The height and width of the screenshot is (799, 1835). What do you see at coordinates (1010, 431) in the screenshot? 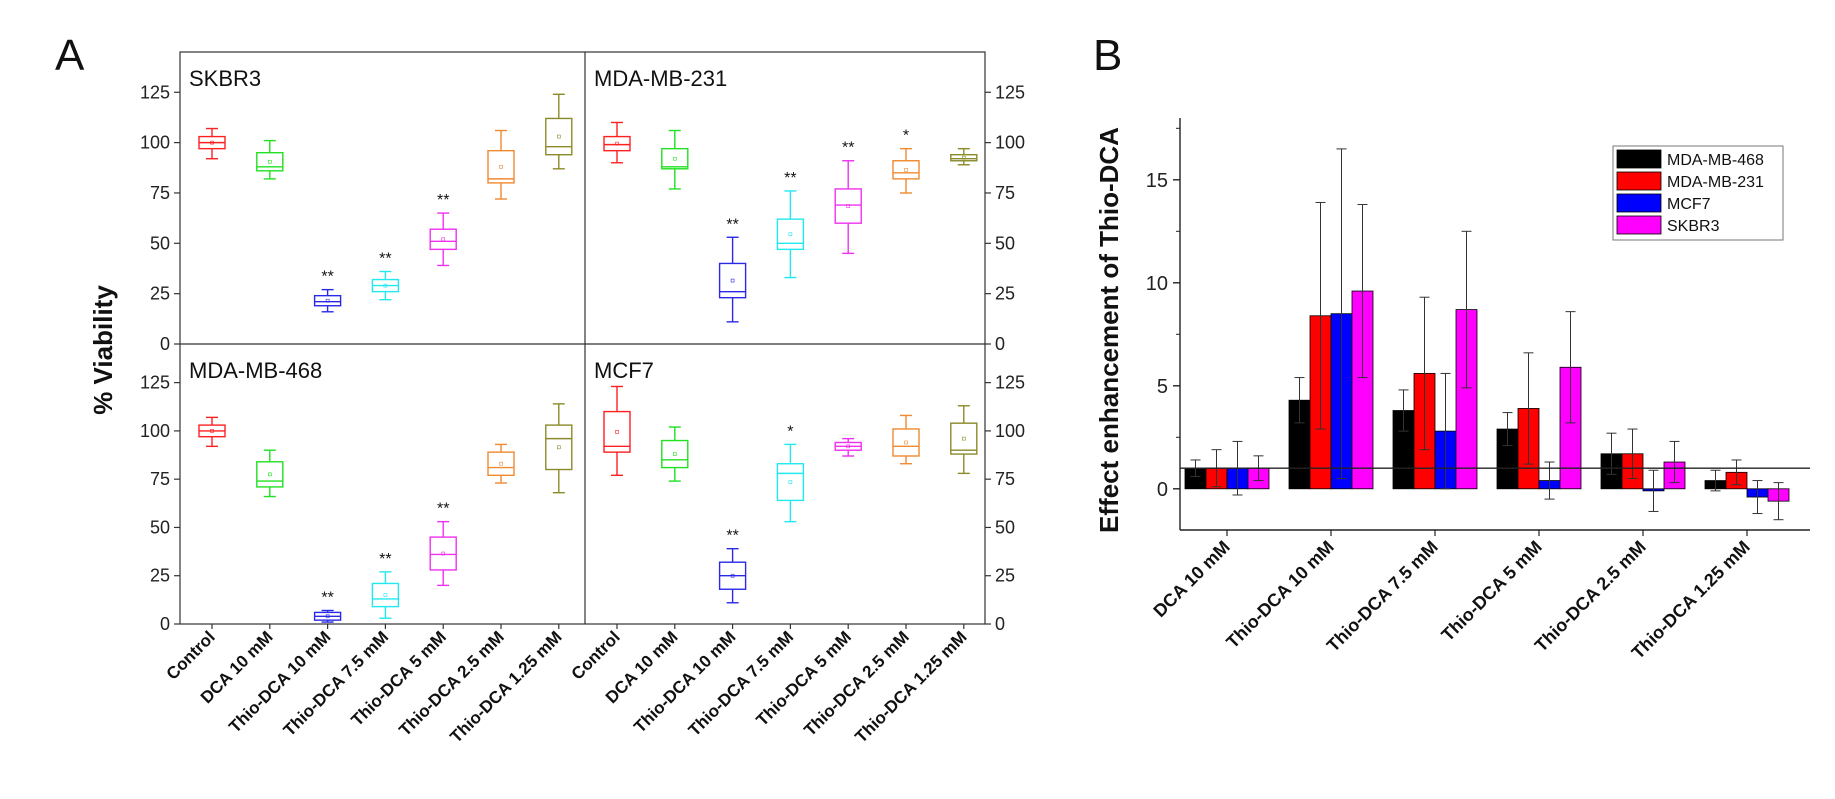
I see `y-tick-label-right: 100` at bounding box center [1010, 431].